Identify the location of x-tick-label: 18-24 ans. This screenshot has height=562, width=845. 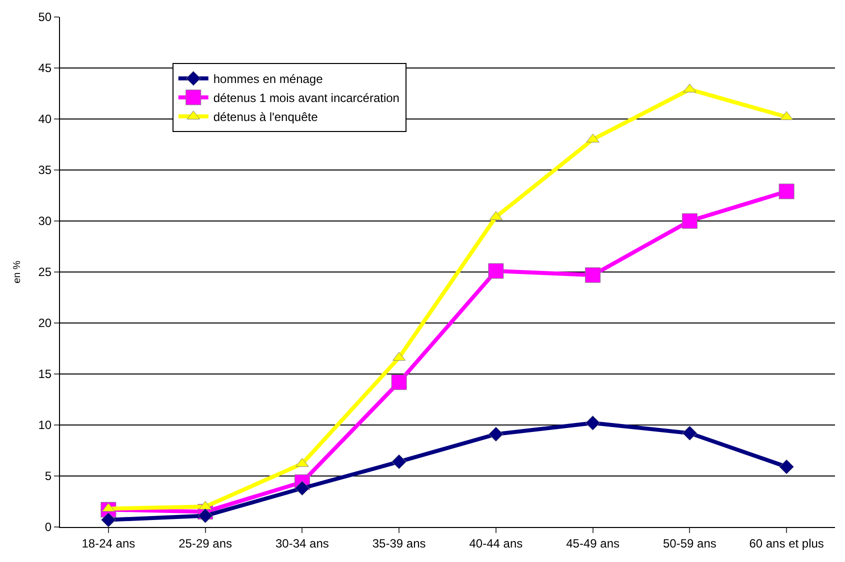
(109, 543).